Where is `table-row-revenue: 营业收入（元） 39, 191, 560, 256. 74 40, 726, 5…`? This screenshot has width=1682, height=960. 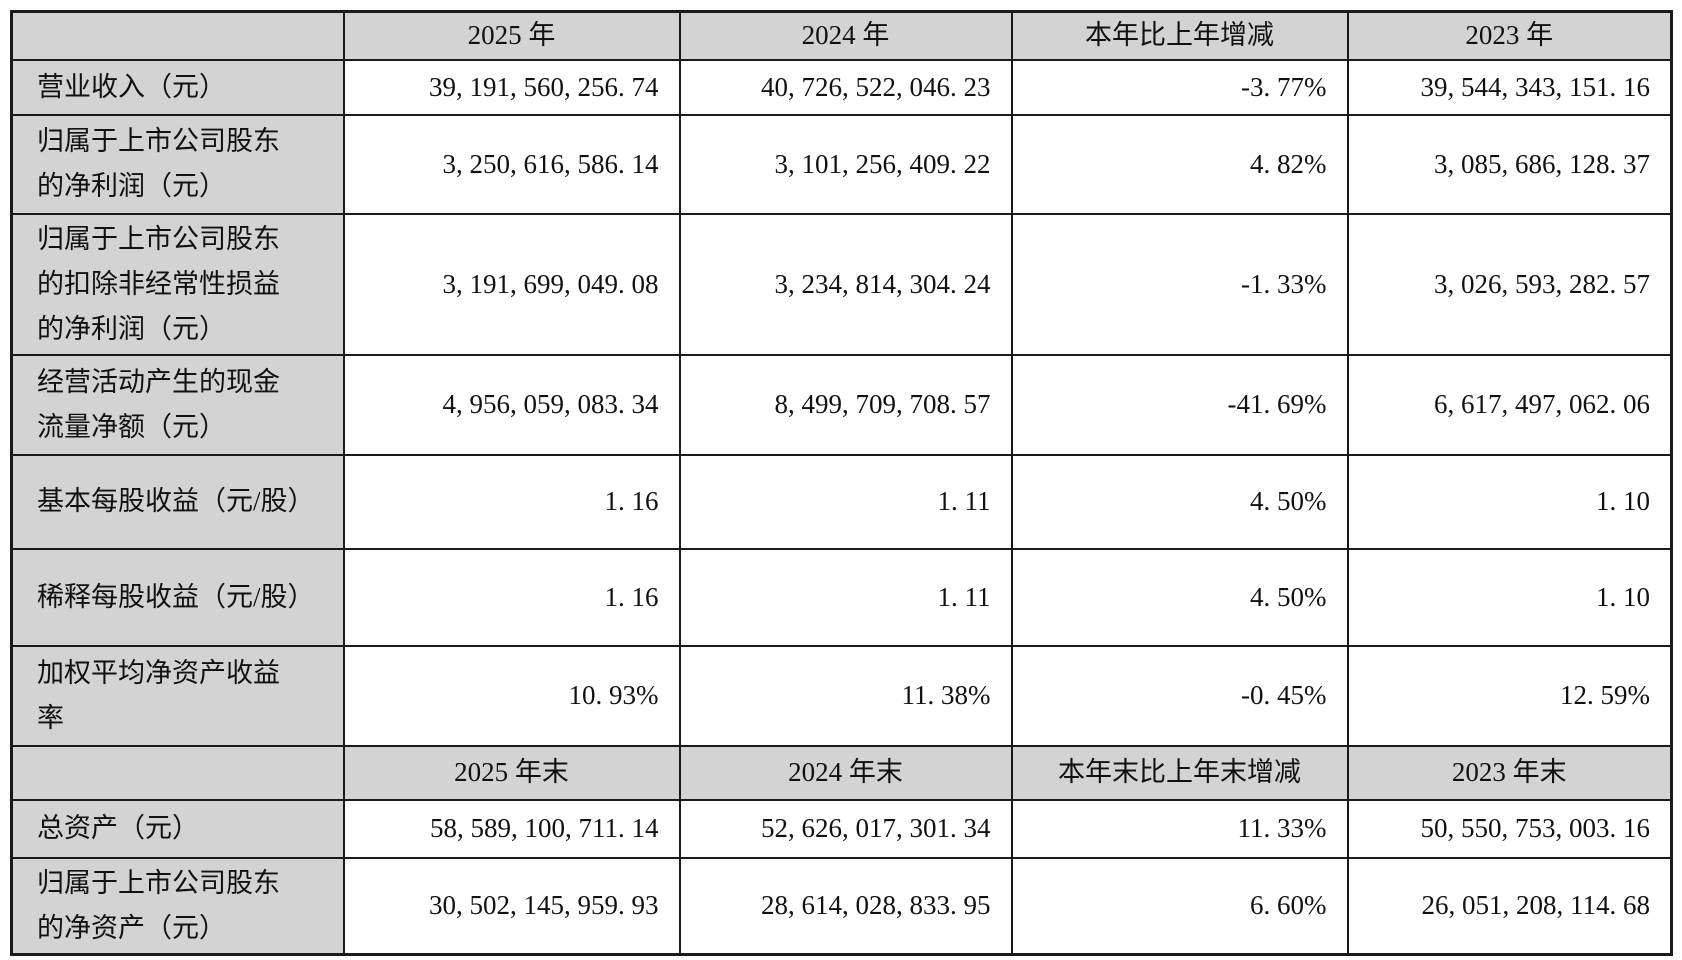 table-row-revenue: 营业收入（元） 39, 191, 560, 256. 74 40, 726, 5… is located at coordinates (841, 87).